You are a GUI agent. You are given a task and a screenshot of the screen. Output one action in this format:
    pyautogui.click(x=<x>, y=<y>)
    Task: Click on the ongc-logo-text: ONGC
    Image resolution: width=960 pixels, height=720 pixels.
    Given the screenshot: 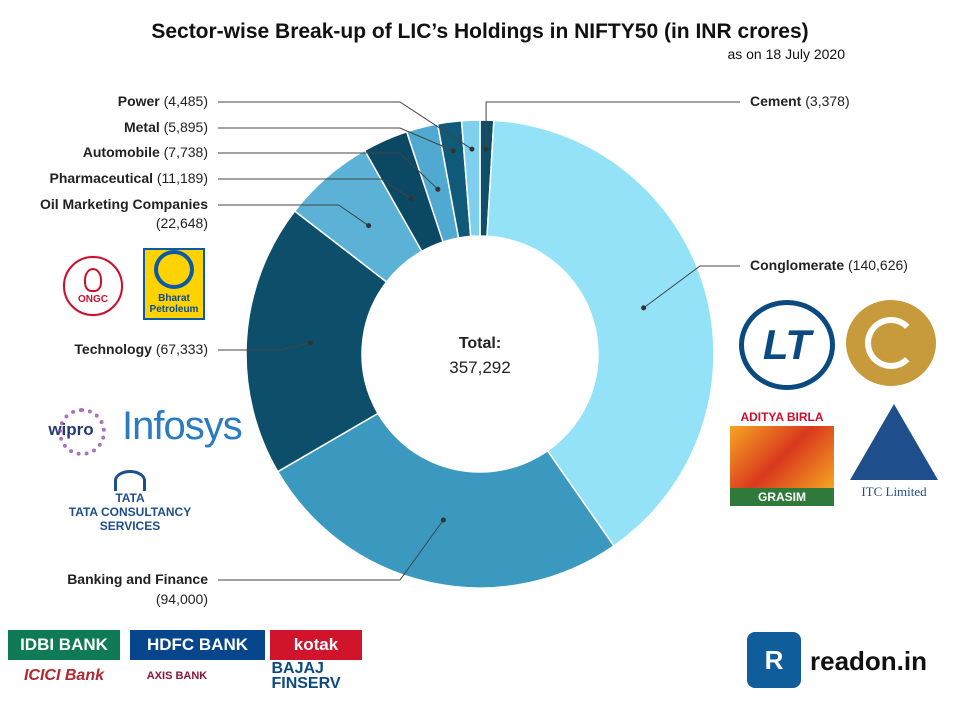 What is the action you would take?
    pyautogui.click(x=93, y=299)
    